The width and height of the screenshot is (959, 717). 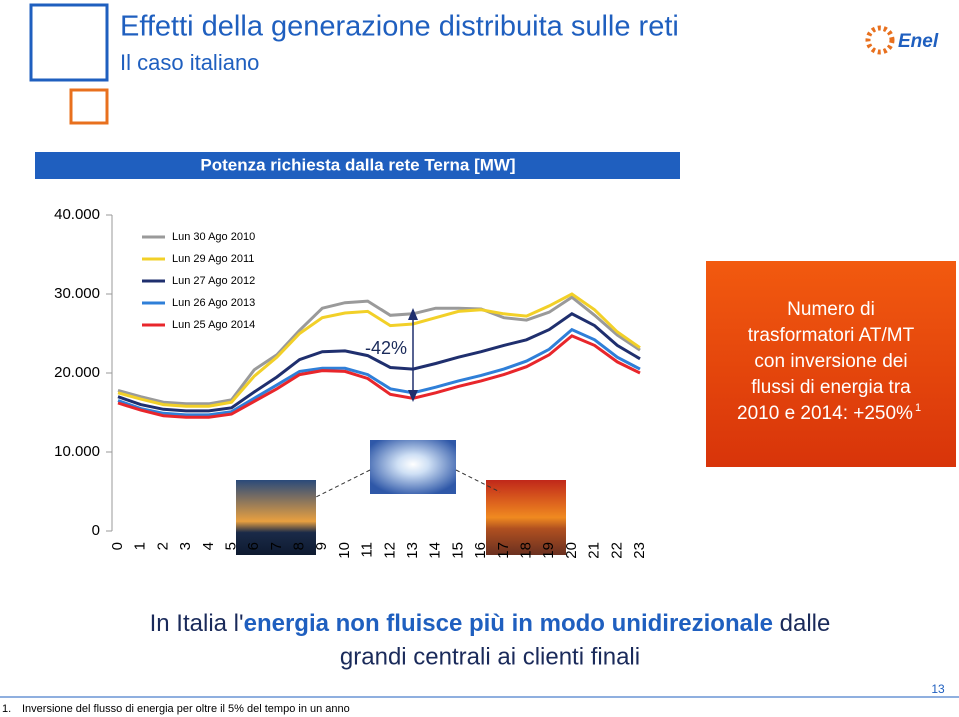 I want to click on x-tick-label: 15, so click(x=457, y=550).